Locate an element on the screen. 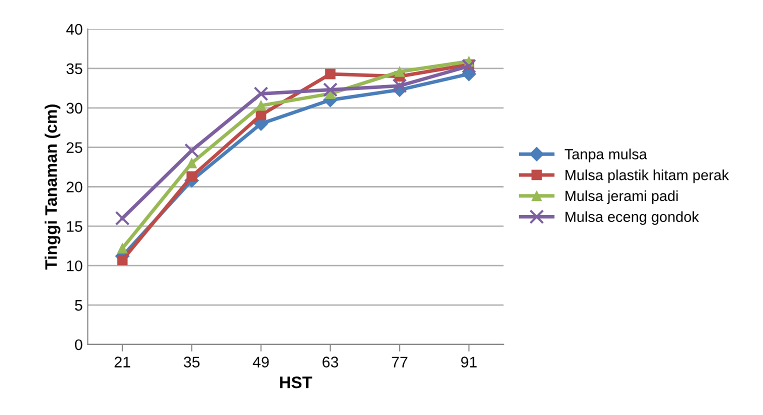 Image resolution: width=763 pixels, height=415 pixels. x-axis-title: HST is located at coordinates (296, 382).